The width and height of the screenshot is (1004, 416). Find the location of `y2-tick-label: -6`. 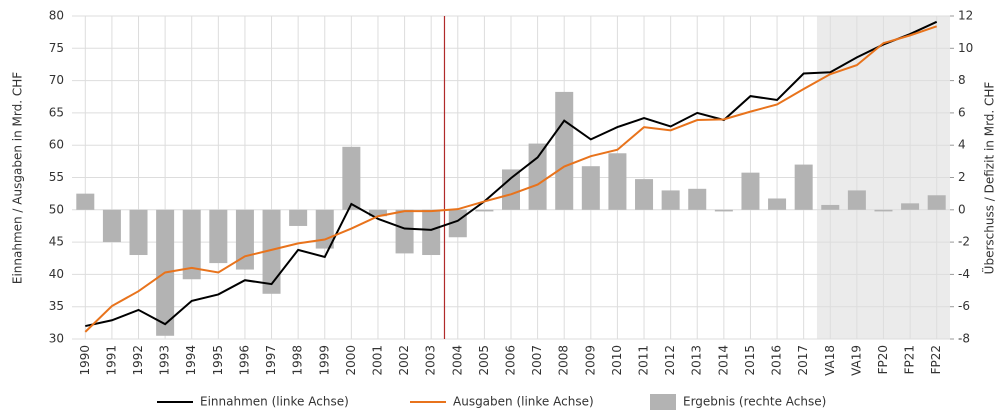

y2-tick-label: -6 is located at coordinates (964, 306).